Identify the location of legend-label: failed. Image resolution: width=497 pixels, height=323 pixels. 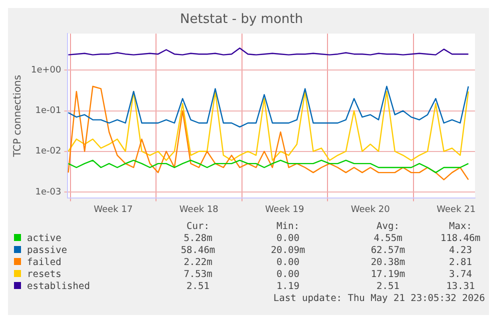
(44, 263).